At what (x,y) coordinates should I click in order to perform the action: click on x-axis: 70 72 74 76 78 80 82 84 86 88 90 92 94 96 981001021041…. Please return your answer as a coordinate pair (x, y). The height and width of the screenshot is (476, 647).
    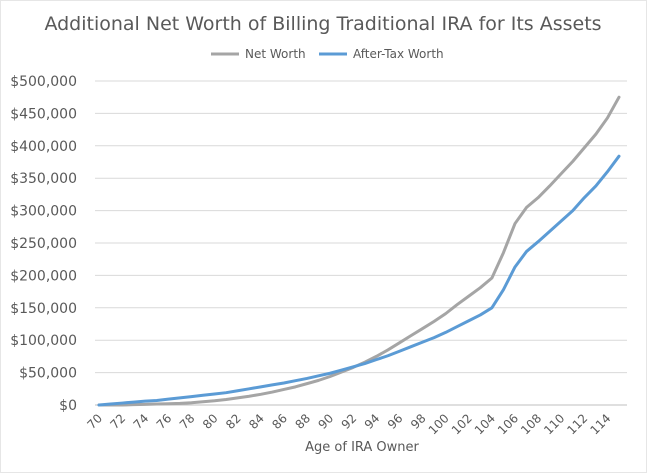
    Looking at the image, I should click on (348, 424).